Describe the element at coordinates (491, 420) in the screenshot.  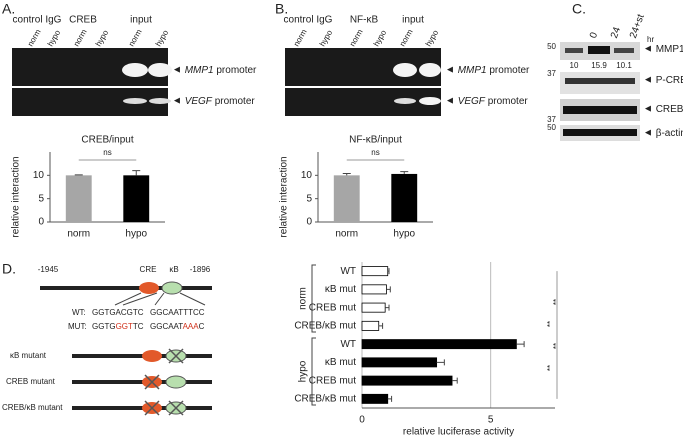
I see `x-tick-label: 5` at that location.